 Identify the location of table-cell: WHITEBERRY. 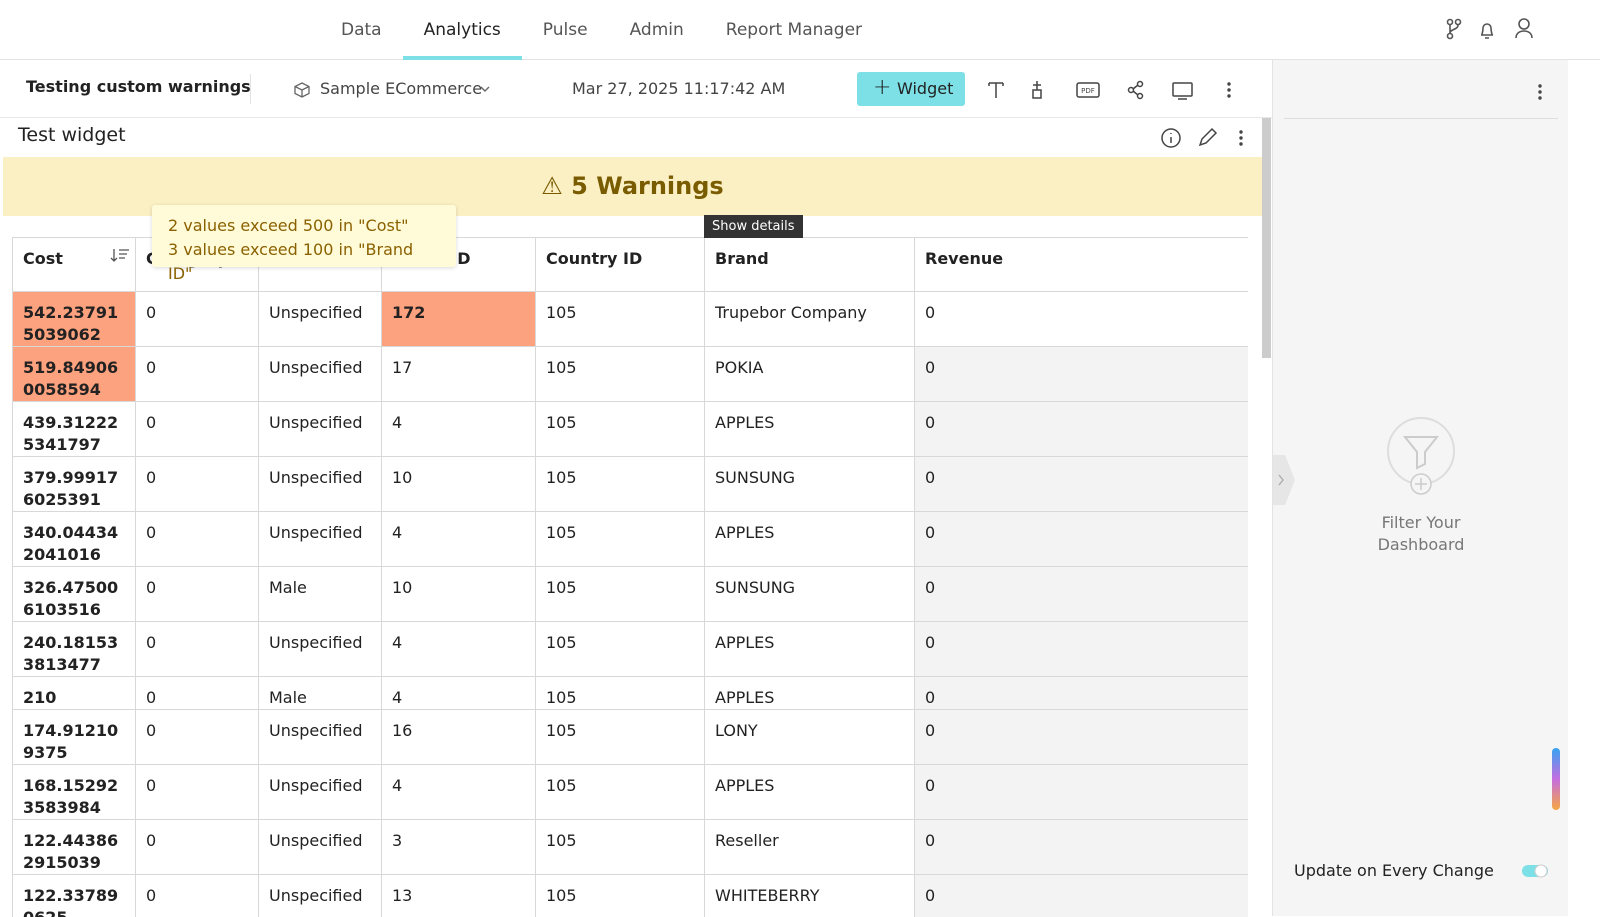
(810, 896).